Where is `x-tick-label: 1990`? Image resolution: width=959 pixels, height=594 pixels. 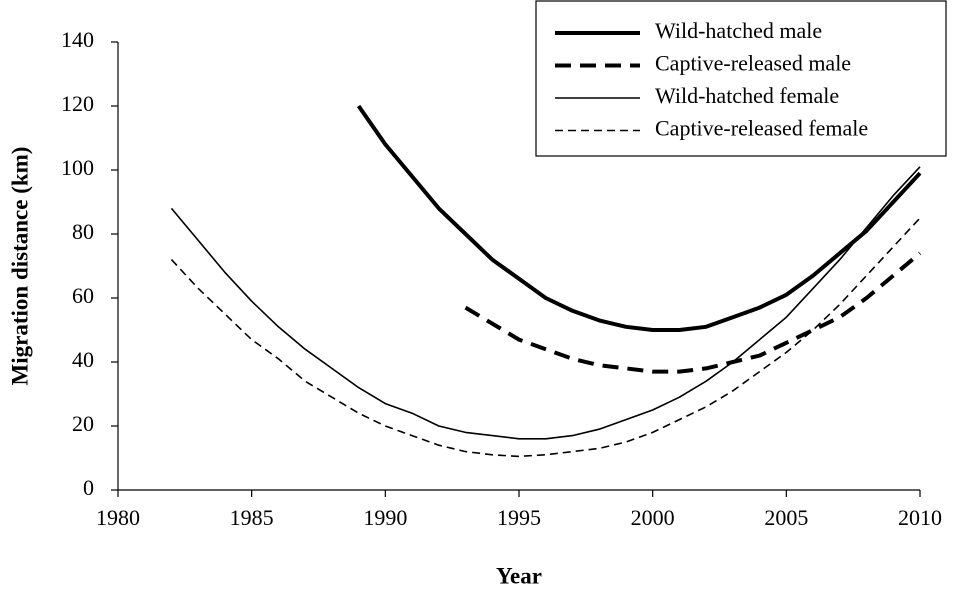
x-tick-label: 1990 is located at coordinates (385, 517).